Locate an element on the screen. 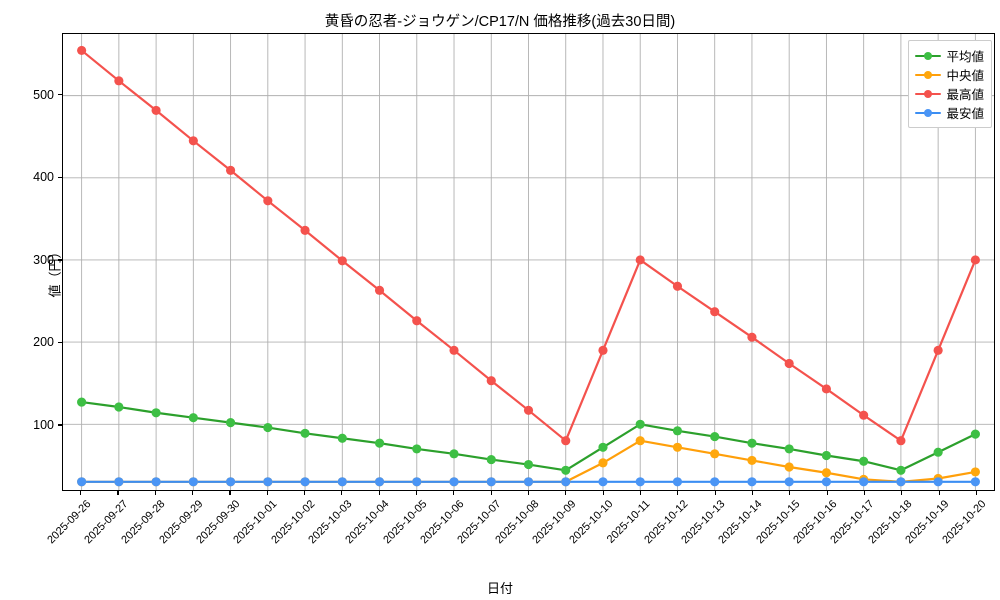  y-tick-label: 400 is located at coordinates (43, 177).